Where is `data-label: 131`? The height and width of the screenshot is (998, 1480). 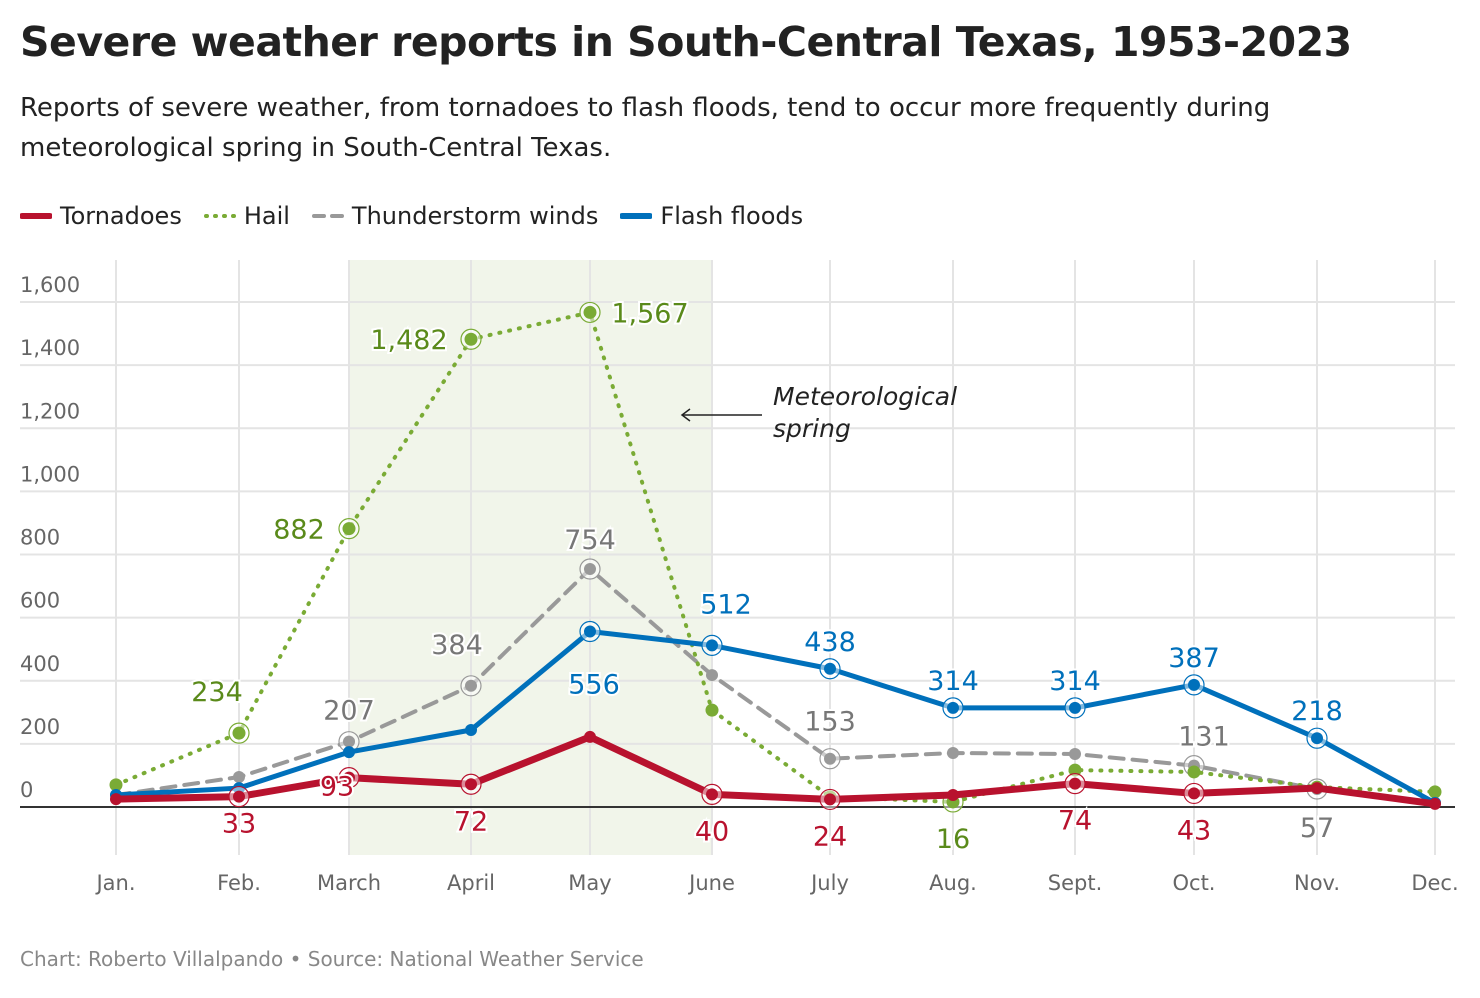 data-label: 131 is located at coordinates (1204, 737).